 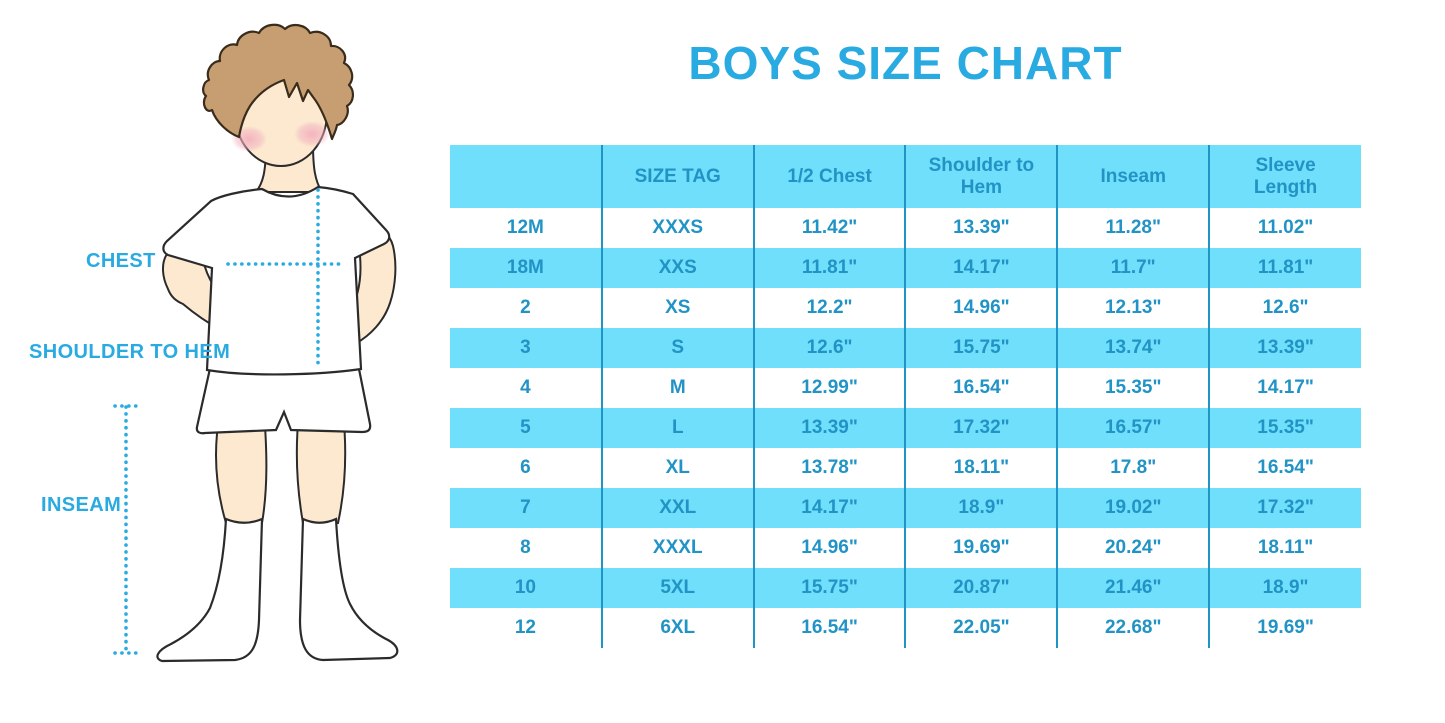 I want to click on column-header, so click(x=526, y=176).